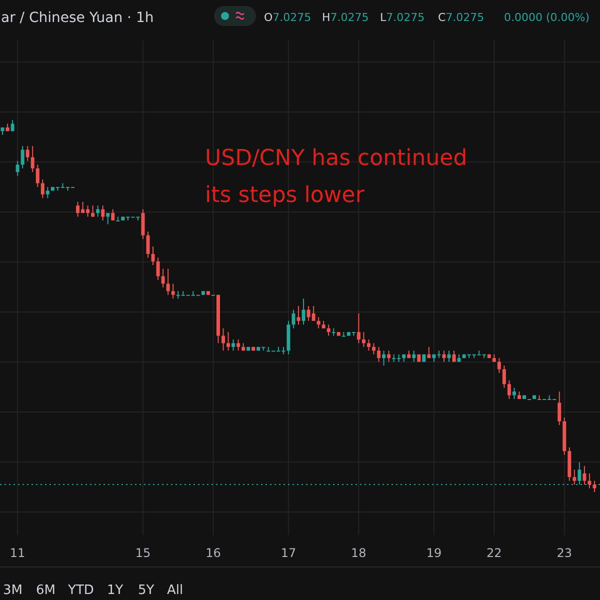 The height and width of the screenshot is (600, 600). Describe the element at coordinates (358, 553) in the screenshot. I see `x-tick-label: 18` at that location.